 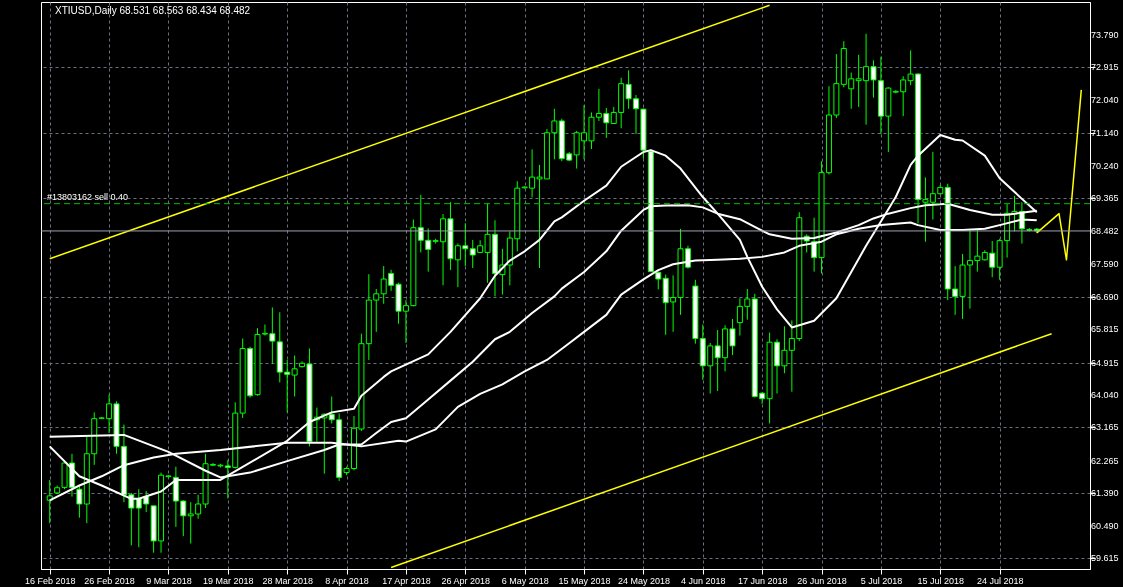 What do you see at coordinates (1105, 166) in the screenshot?
I see `y-tick-label: 70.240` at bounding box center [1105, 166].